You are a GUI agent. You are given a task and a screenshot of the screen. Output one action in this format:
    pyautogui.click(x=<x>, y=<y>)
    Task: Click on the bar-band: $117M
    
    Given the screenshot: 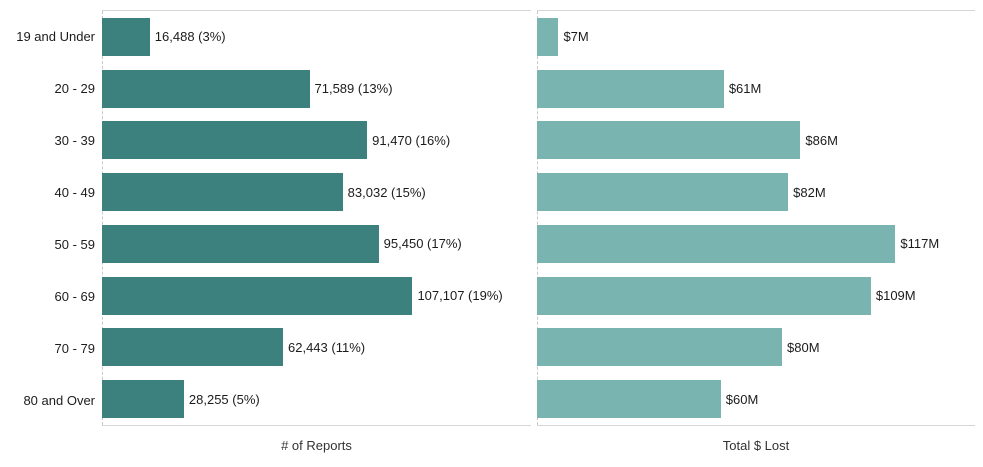 What is the action you would take?
    pyautogui.click(x=756, y=244)
    